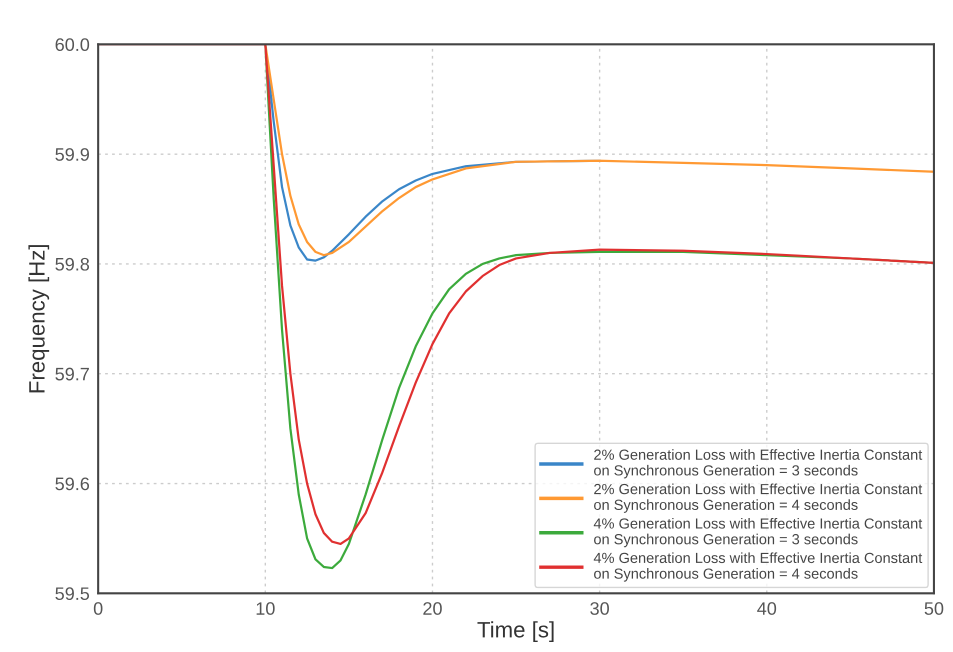 The image size is (953, 652). I want to click on legend-label: 2% Generation Loss with Effective Inertia Constant on Synchronous Generation = 3 seconds, so click(758, 463).